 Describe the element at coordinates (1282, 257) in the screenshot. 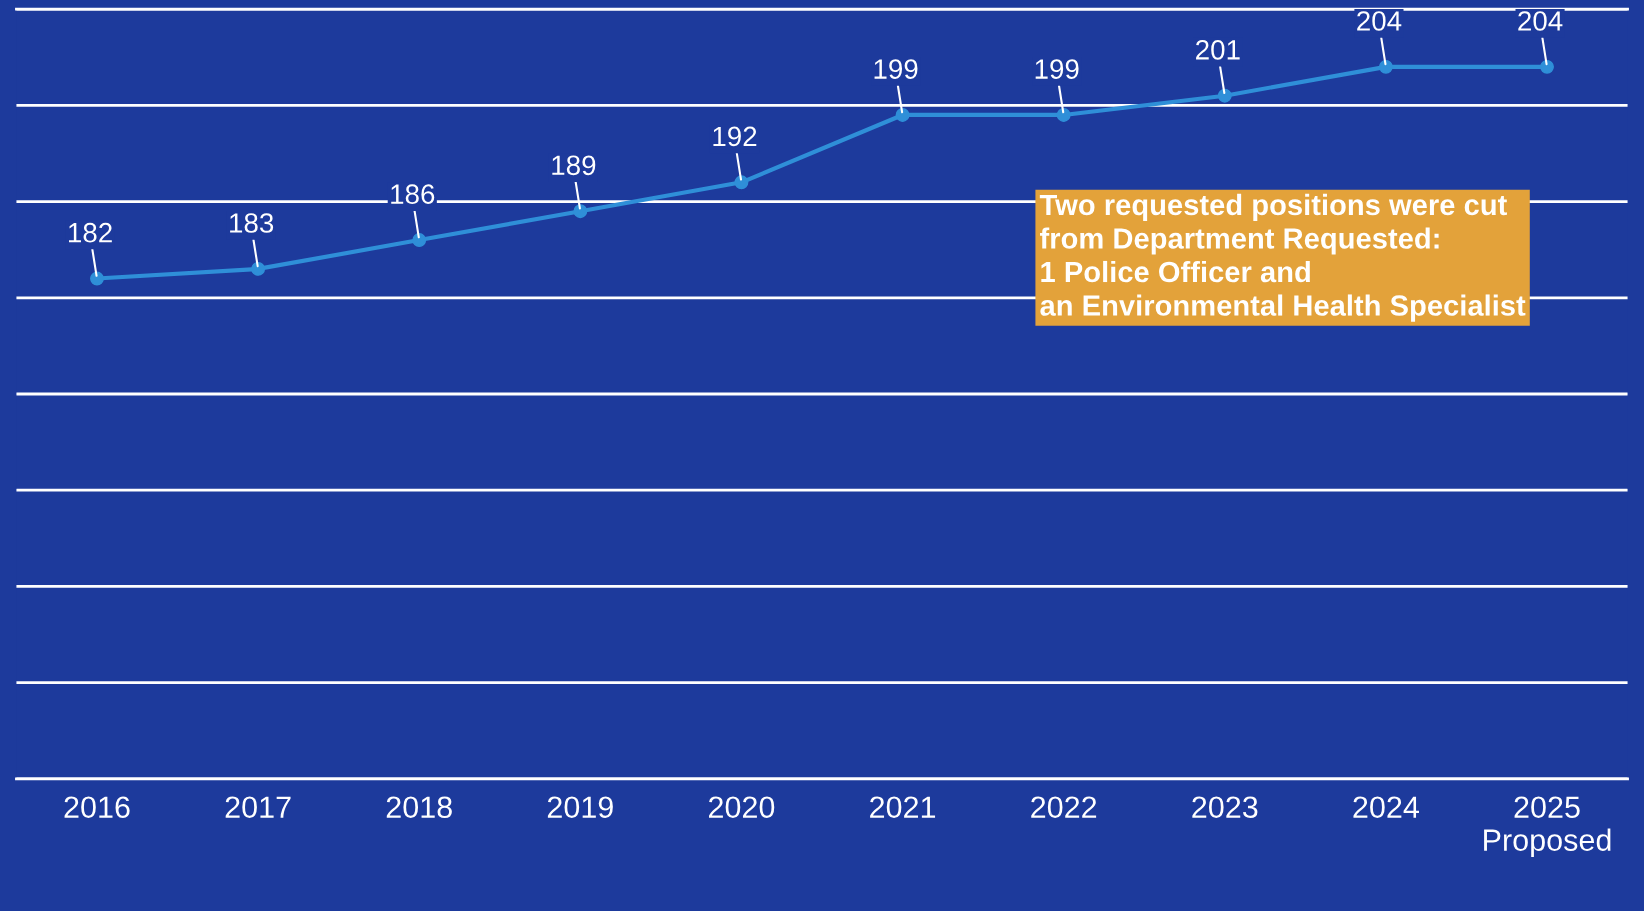

I see `annotation: Two requested positions were cut from Department Requested: 1 Police Officer and an Environmental Health Specialist` at that location.